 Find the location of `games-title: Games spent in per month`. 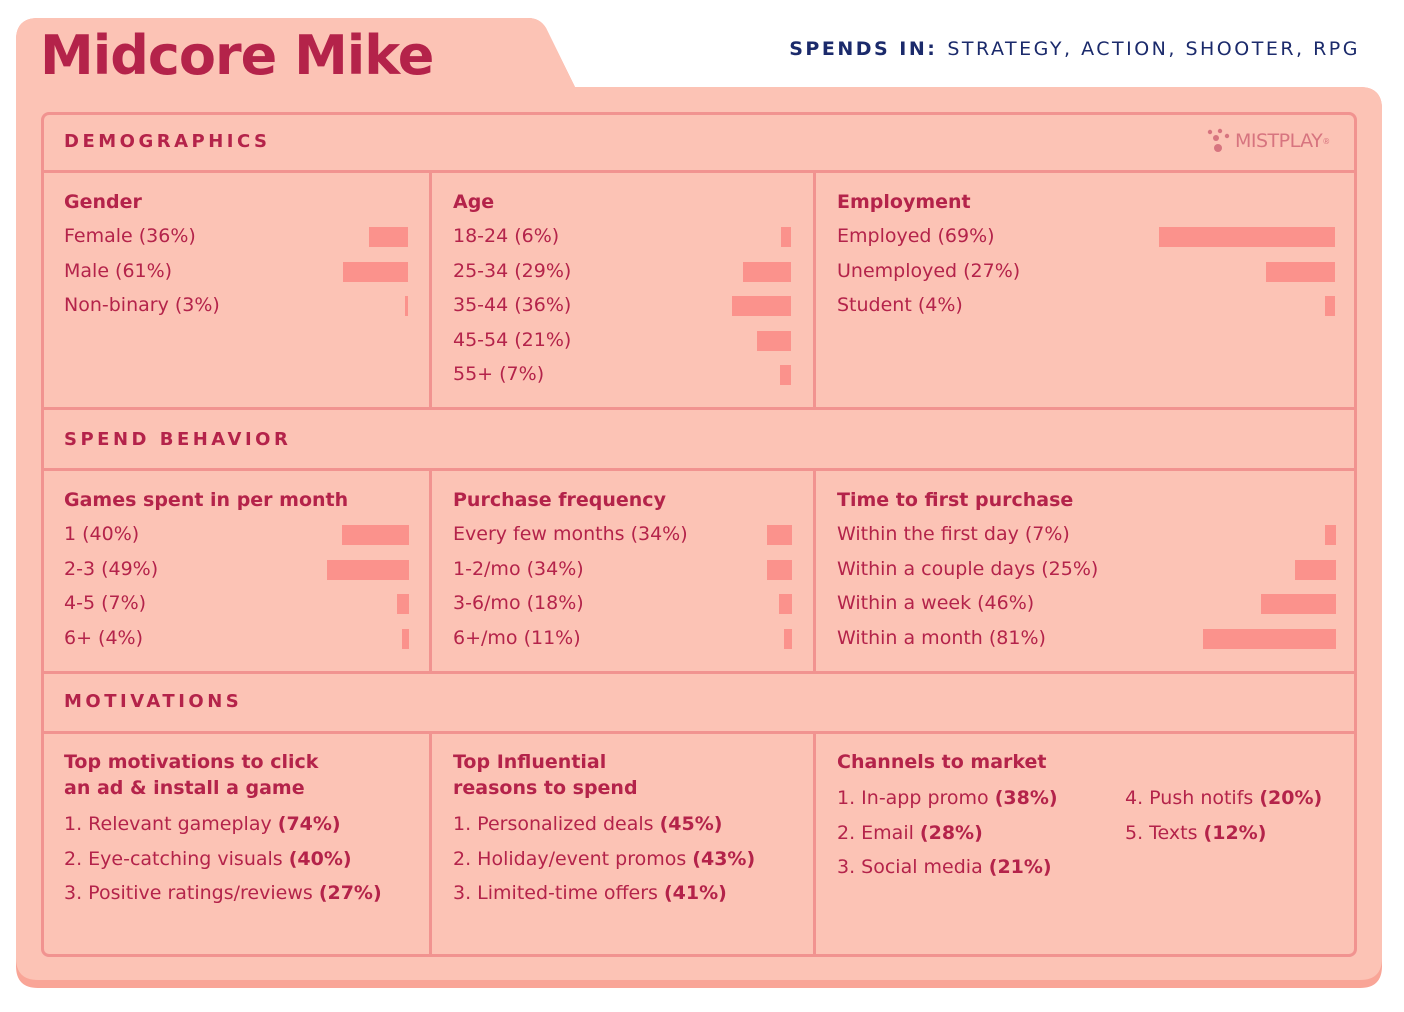

games-title: Games spent in per month is located at coordinates (206, 500).